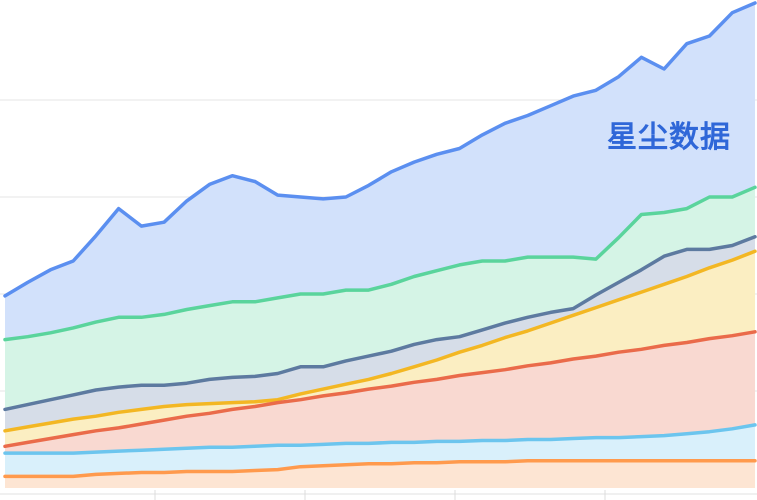 This screenshot has height=500, width=757. What do you see at coordinates (378, 495) in the screenshot?
I see `x-axis` at bounding box center [378, 495].